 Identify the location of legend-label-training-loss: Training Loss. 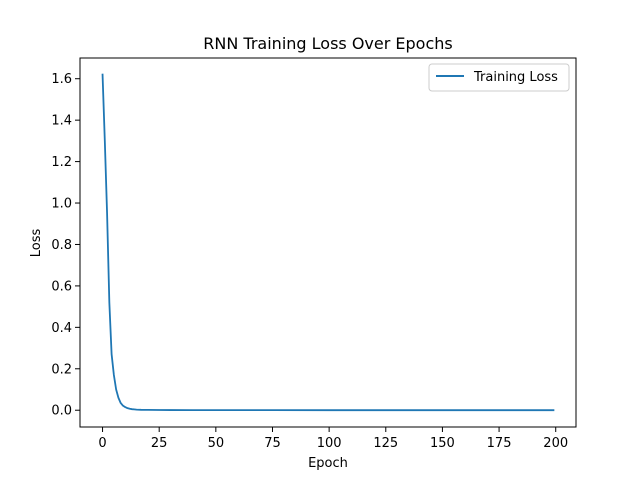
(515, 77).